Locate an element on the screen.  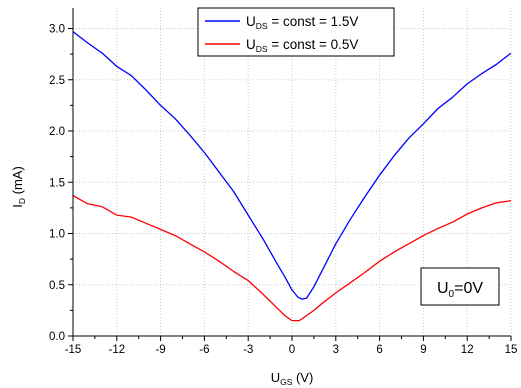
y-tick-label: 0.5 is located at coordinates (57, 286).